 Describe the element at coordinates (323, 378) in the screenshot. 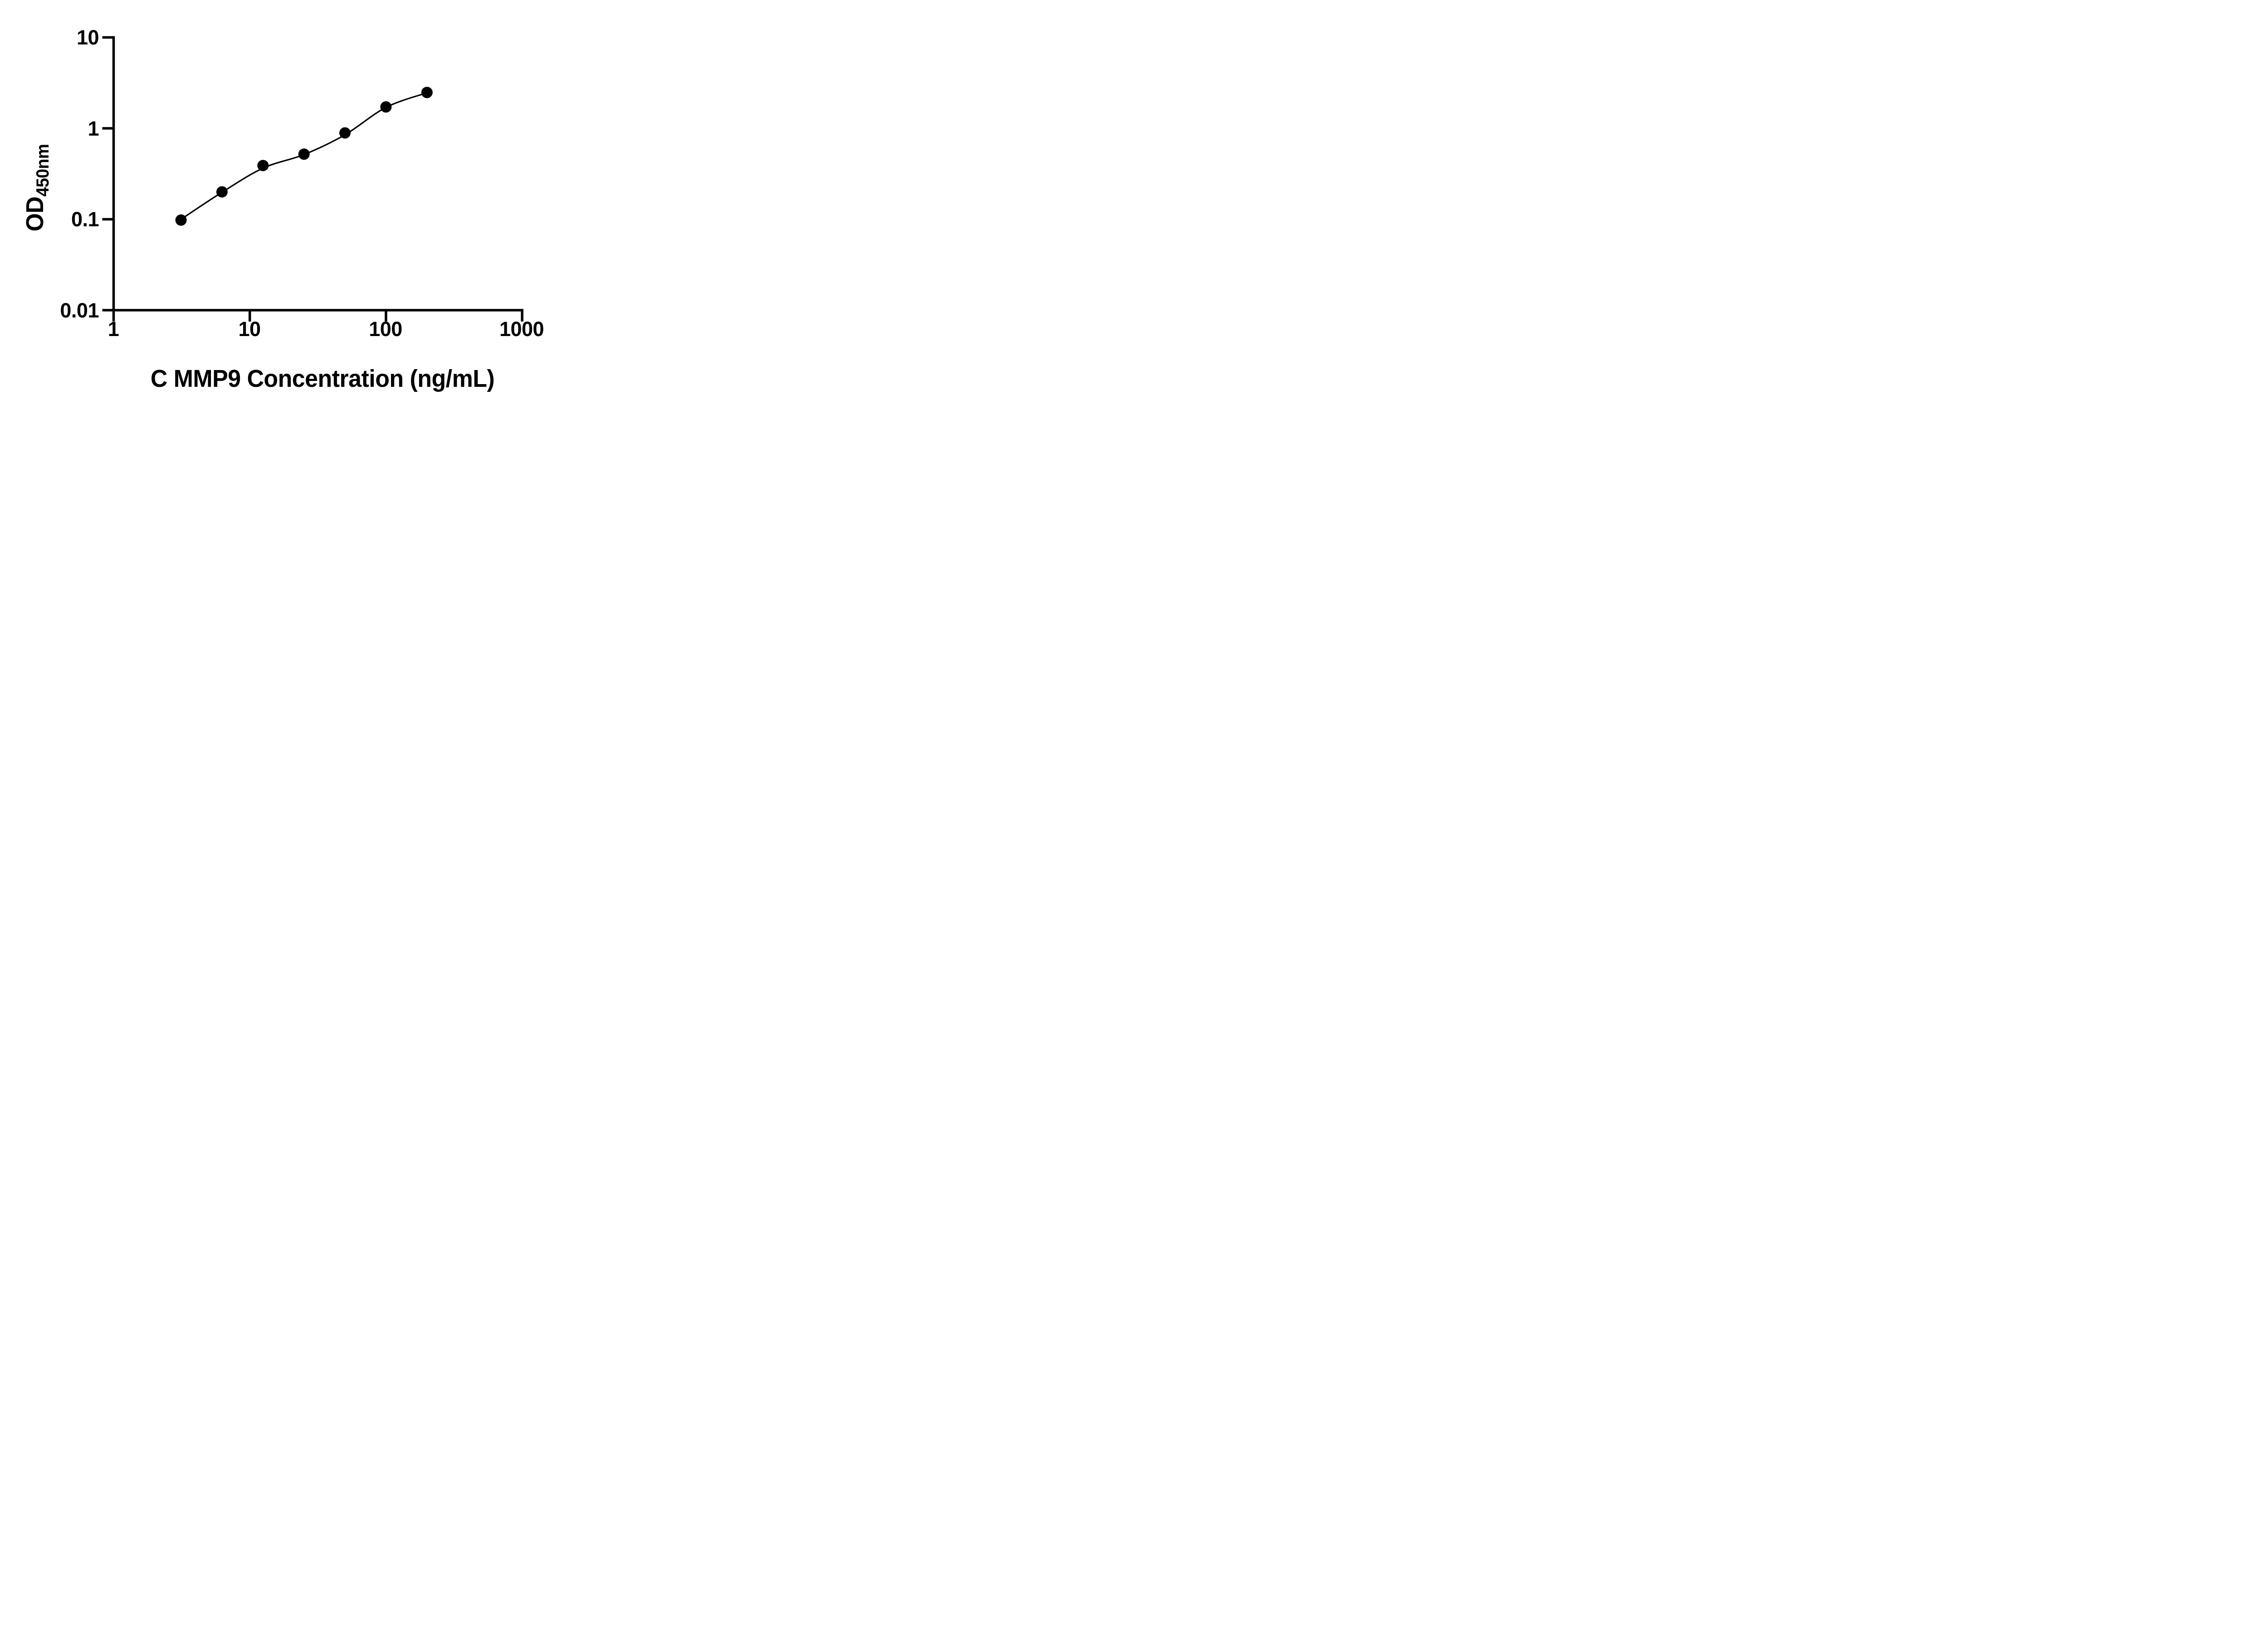

I see `x-axis-title: C MMP9 Concentration (ng/mL)` at that location.